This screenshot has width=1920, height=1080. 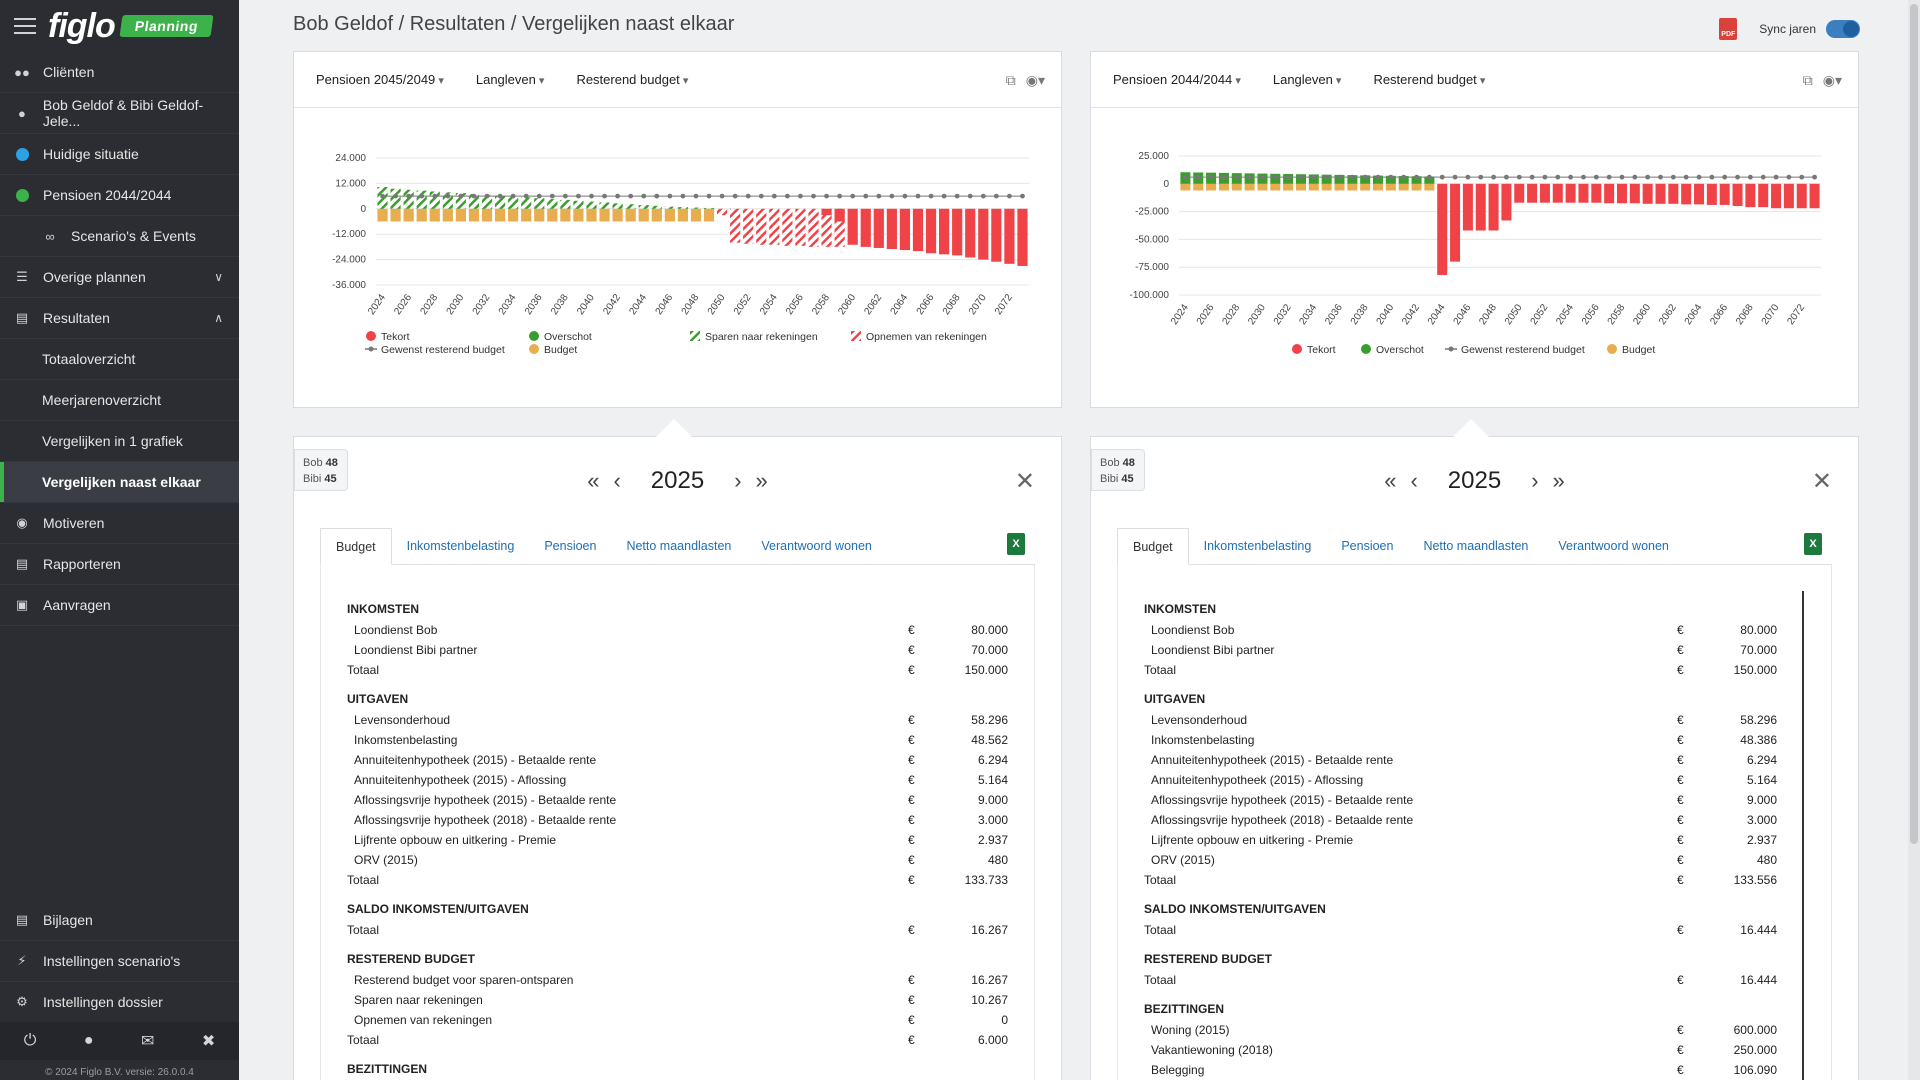 I want to click on sidebar-item-scenarios: ∞ Scenario's & Events, so click(x=119, y=236).